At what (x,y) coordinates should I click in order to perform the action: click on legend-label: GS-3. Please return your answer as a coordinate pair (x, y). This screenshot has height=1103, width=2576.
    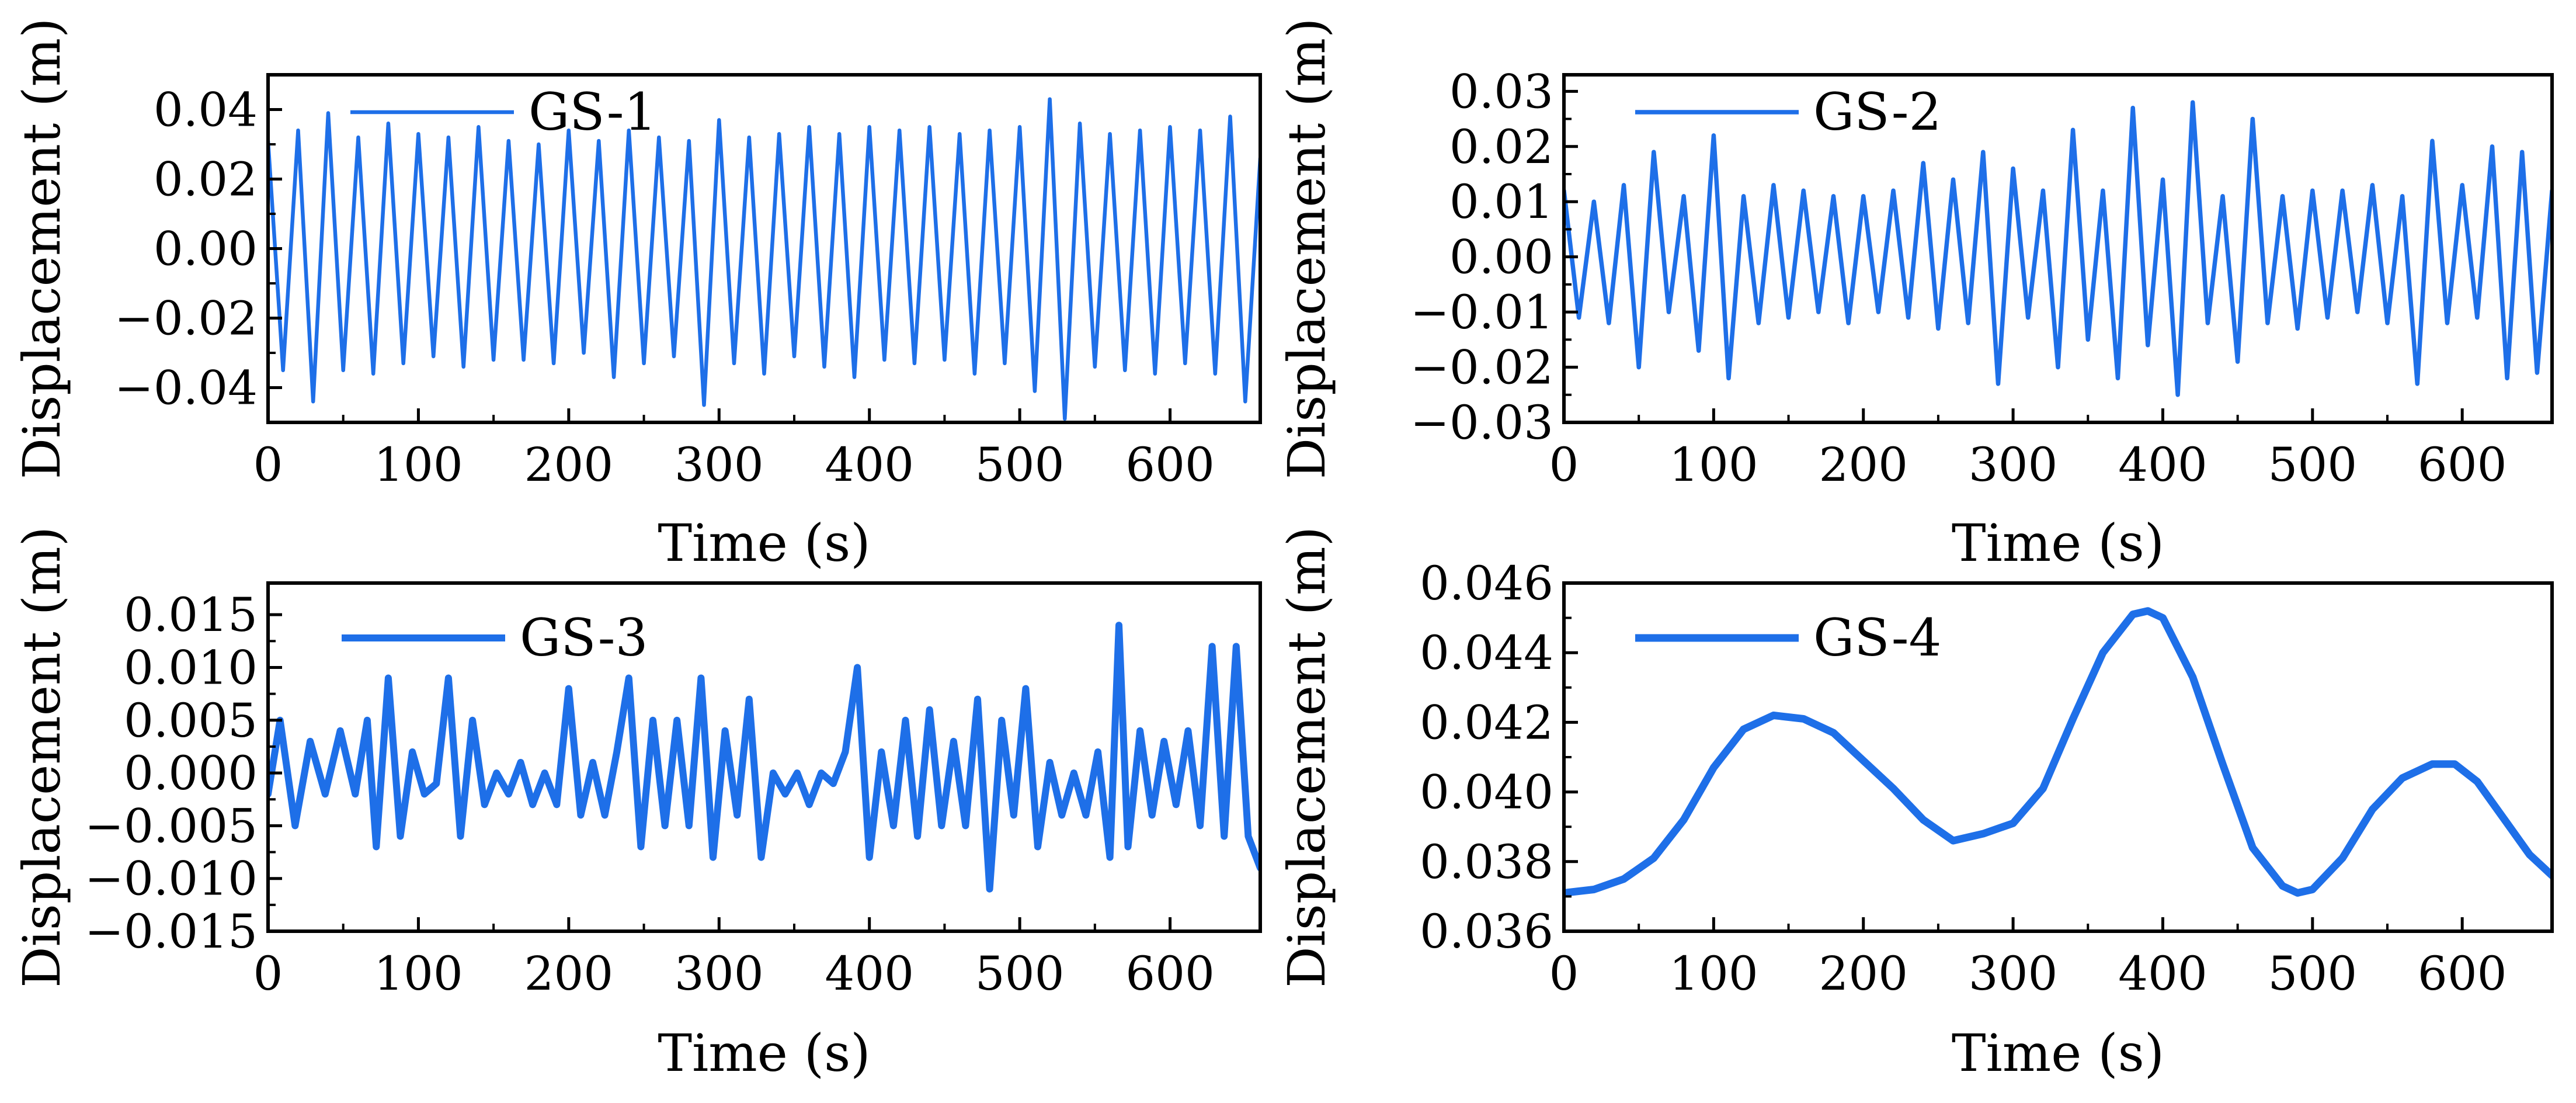
    Looking at the image, I should click on (584, 638).